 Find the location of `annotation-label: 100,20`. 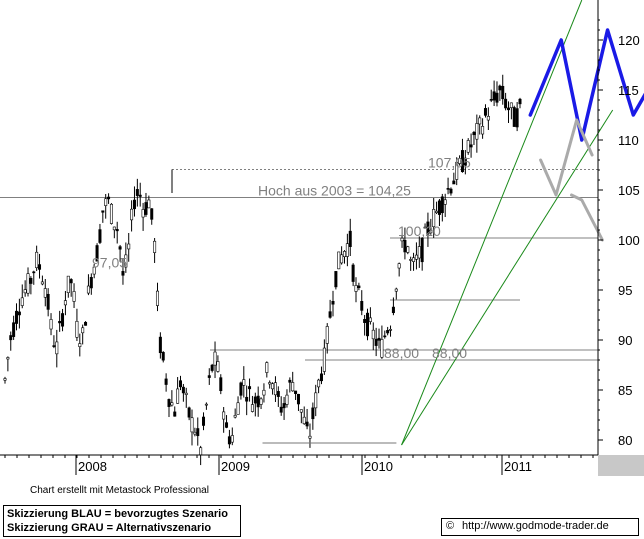

annotation-label: 100,20 is located at coordinates (419, 231).